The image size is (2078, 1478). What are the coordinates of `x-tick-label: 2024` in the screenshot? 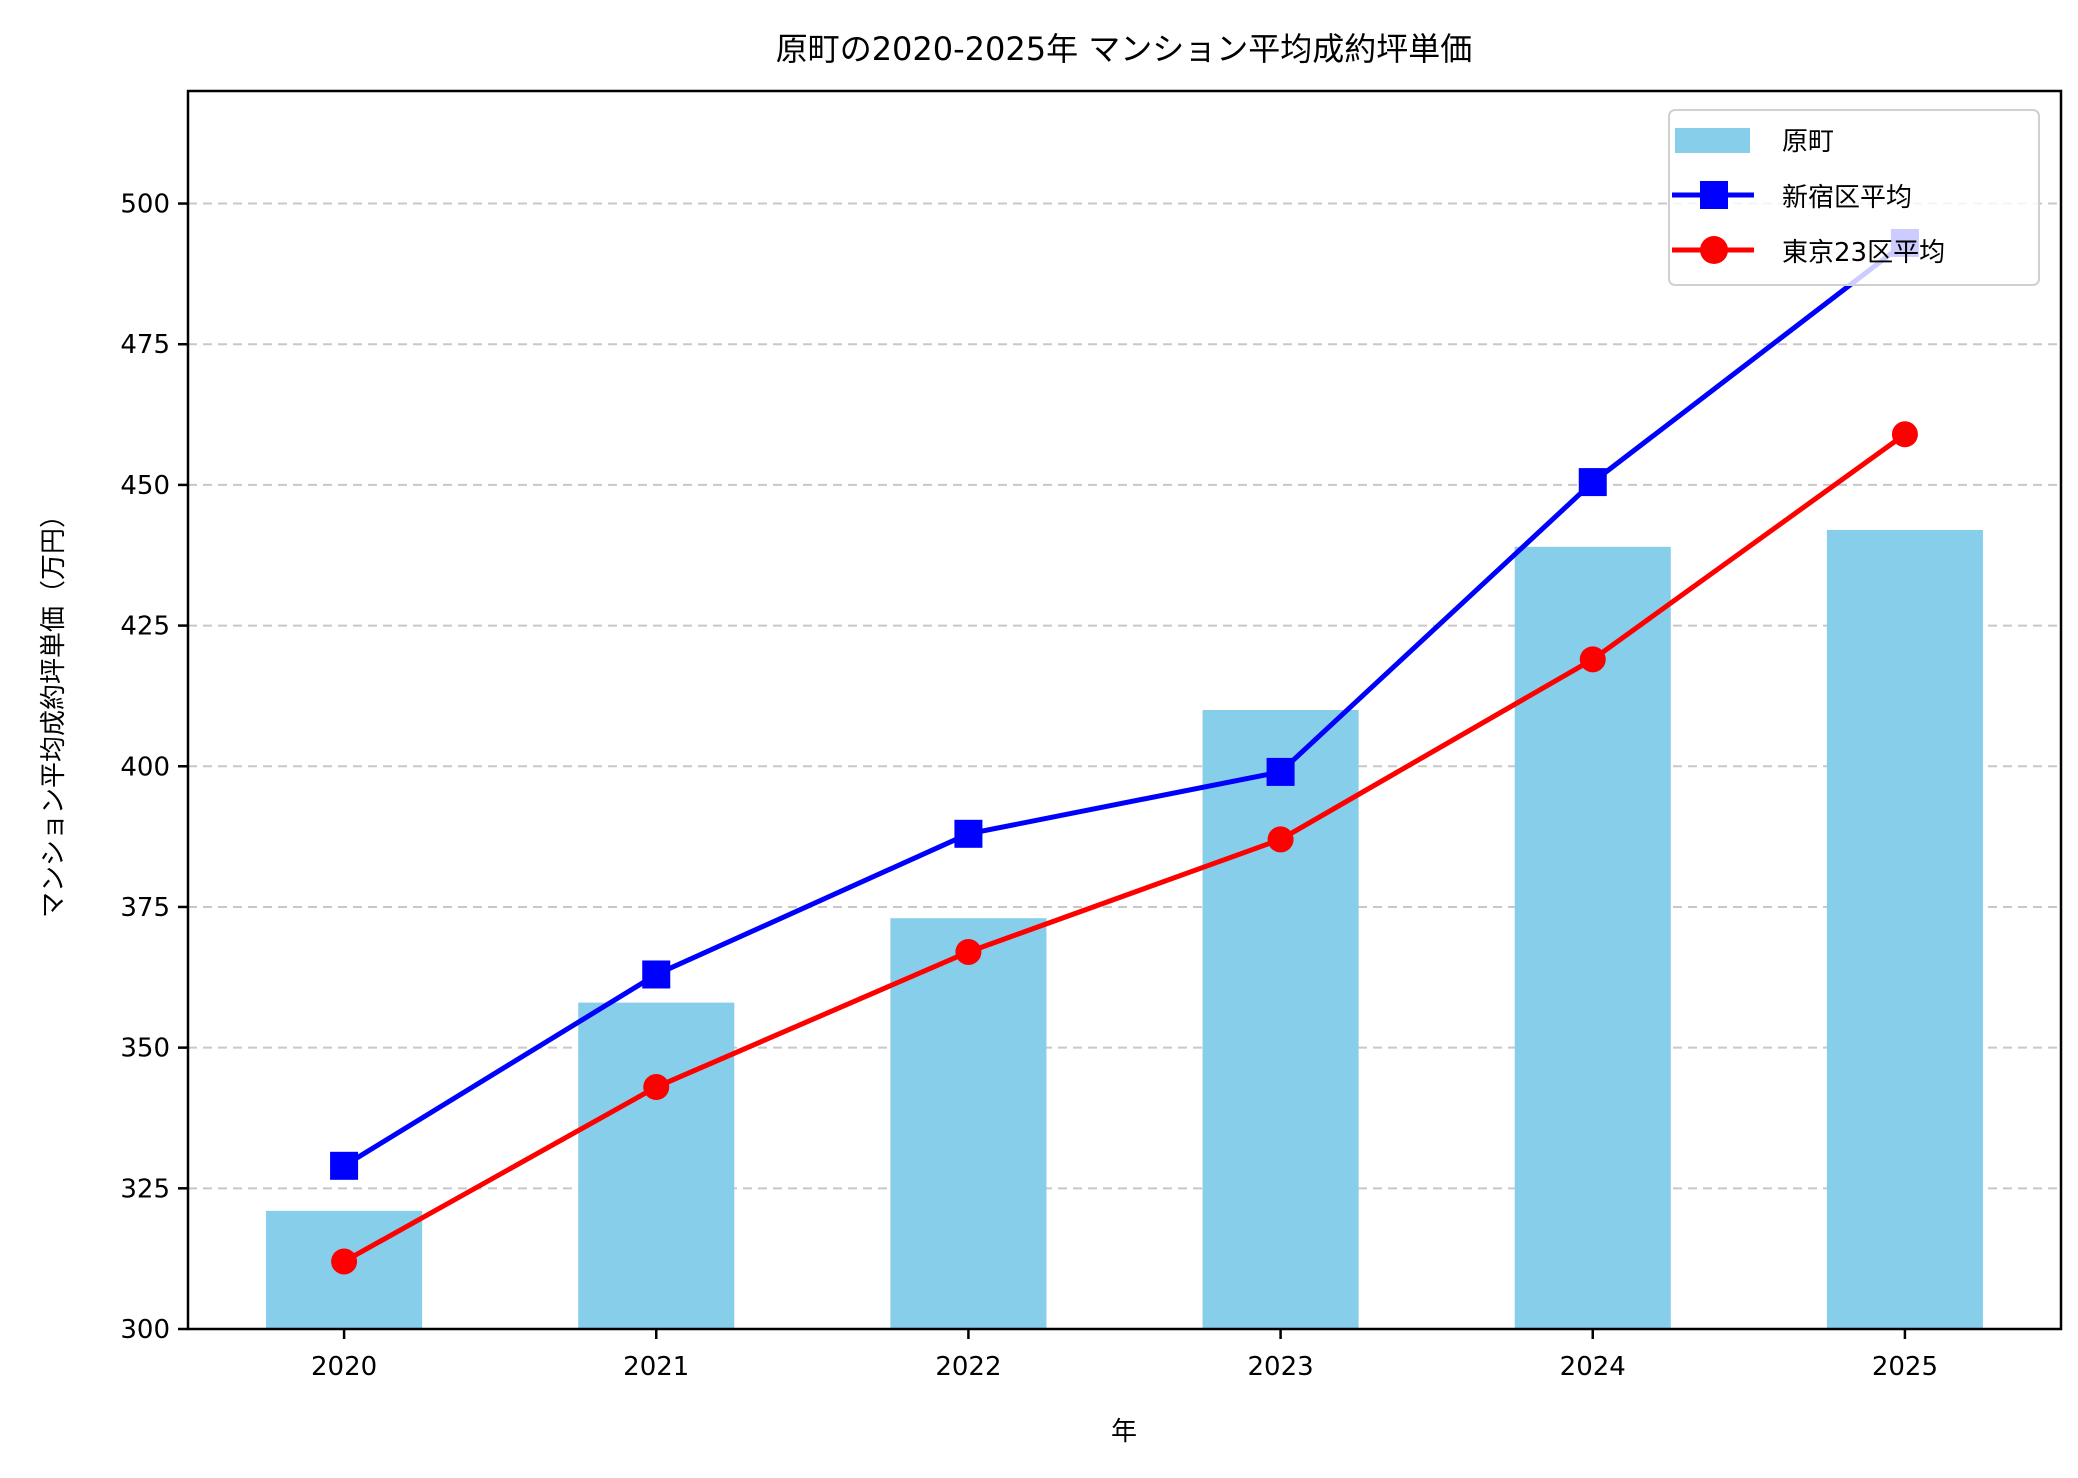 It's located at (1593, 1367).